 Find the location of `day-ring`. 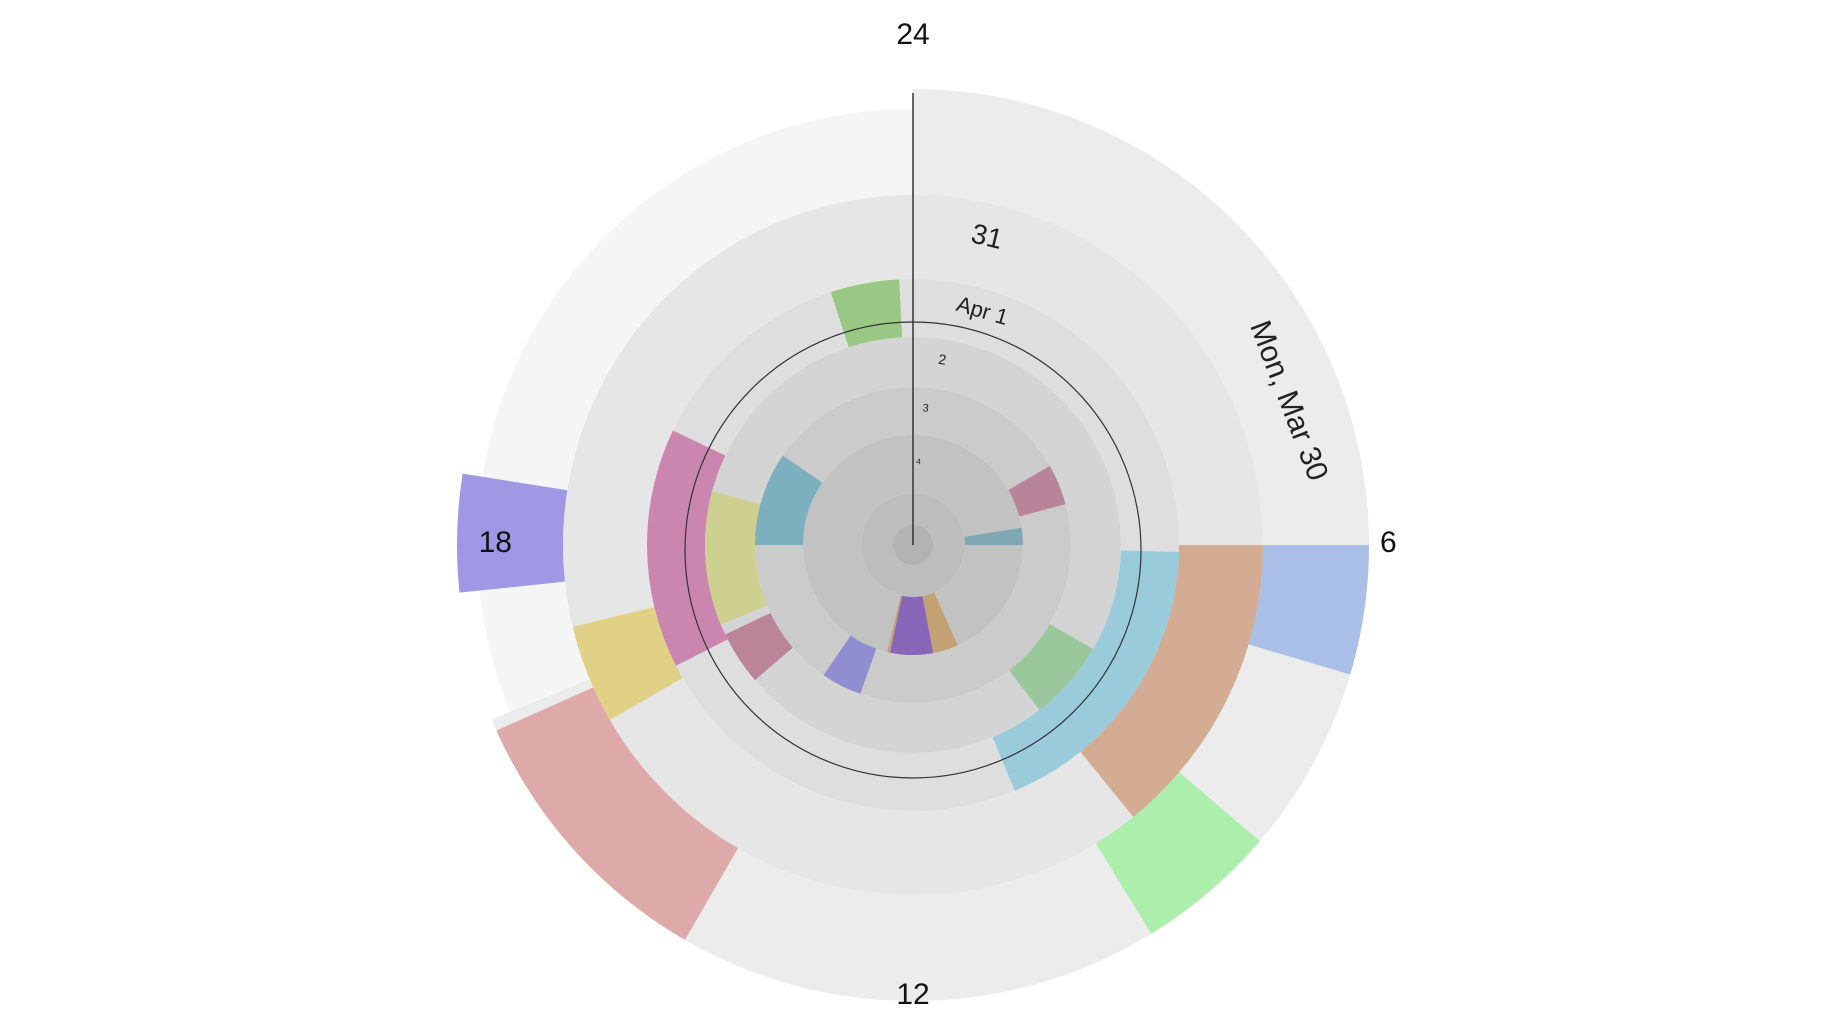

day-ring is located at coordinates (913, 545).